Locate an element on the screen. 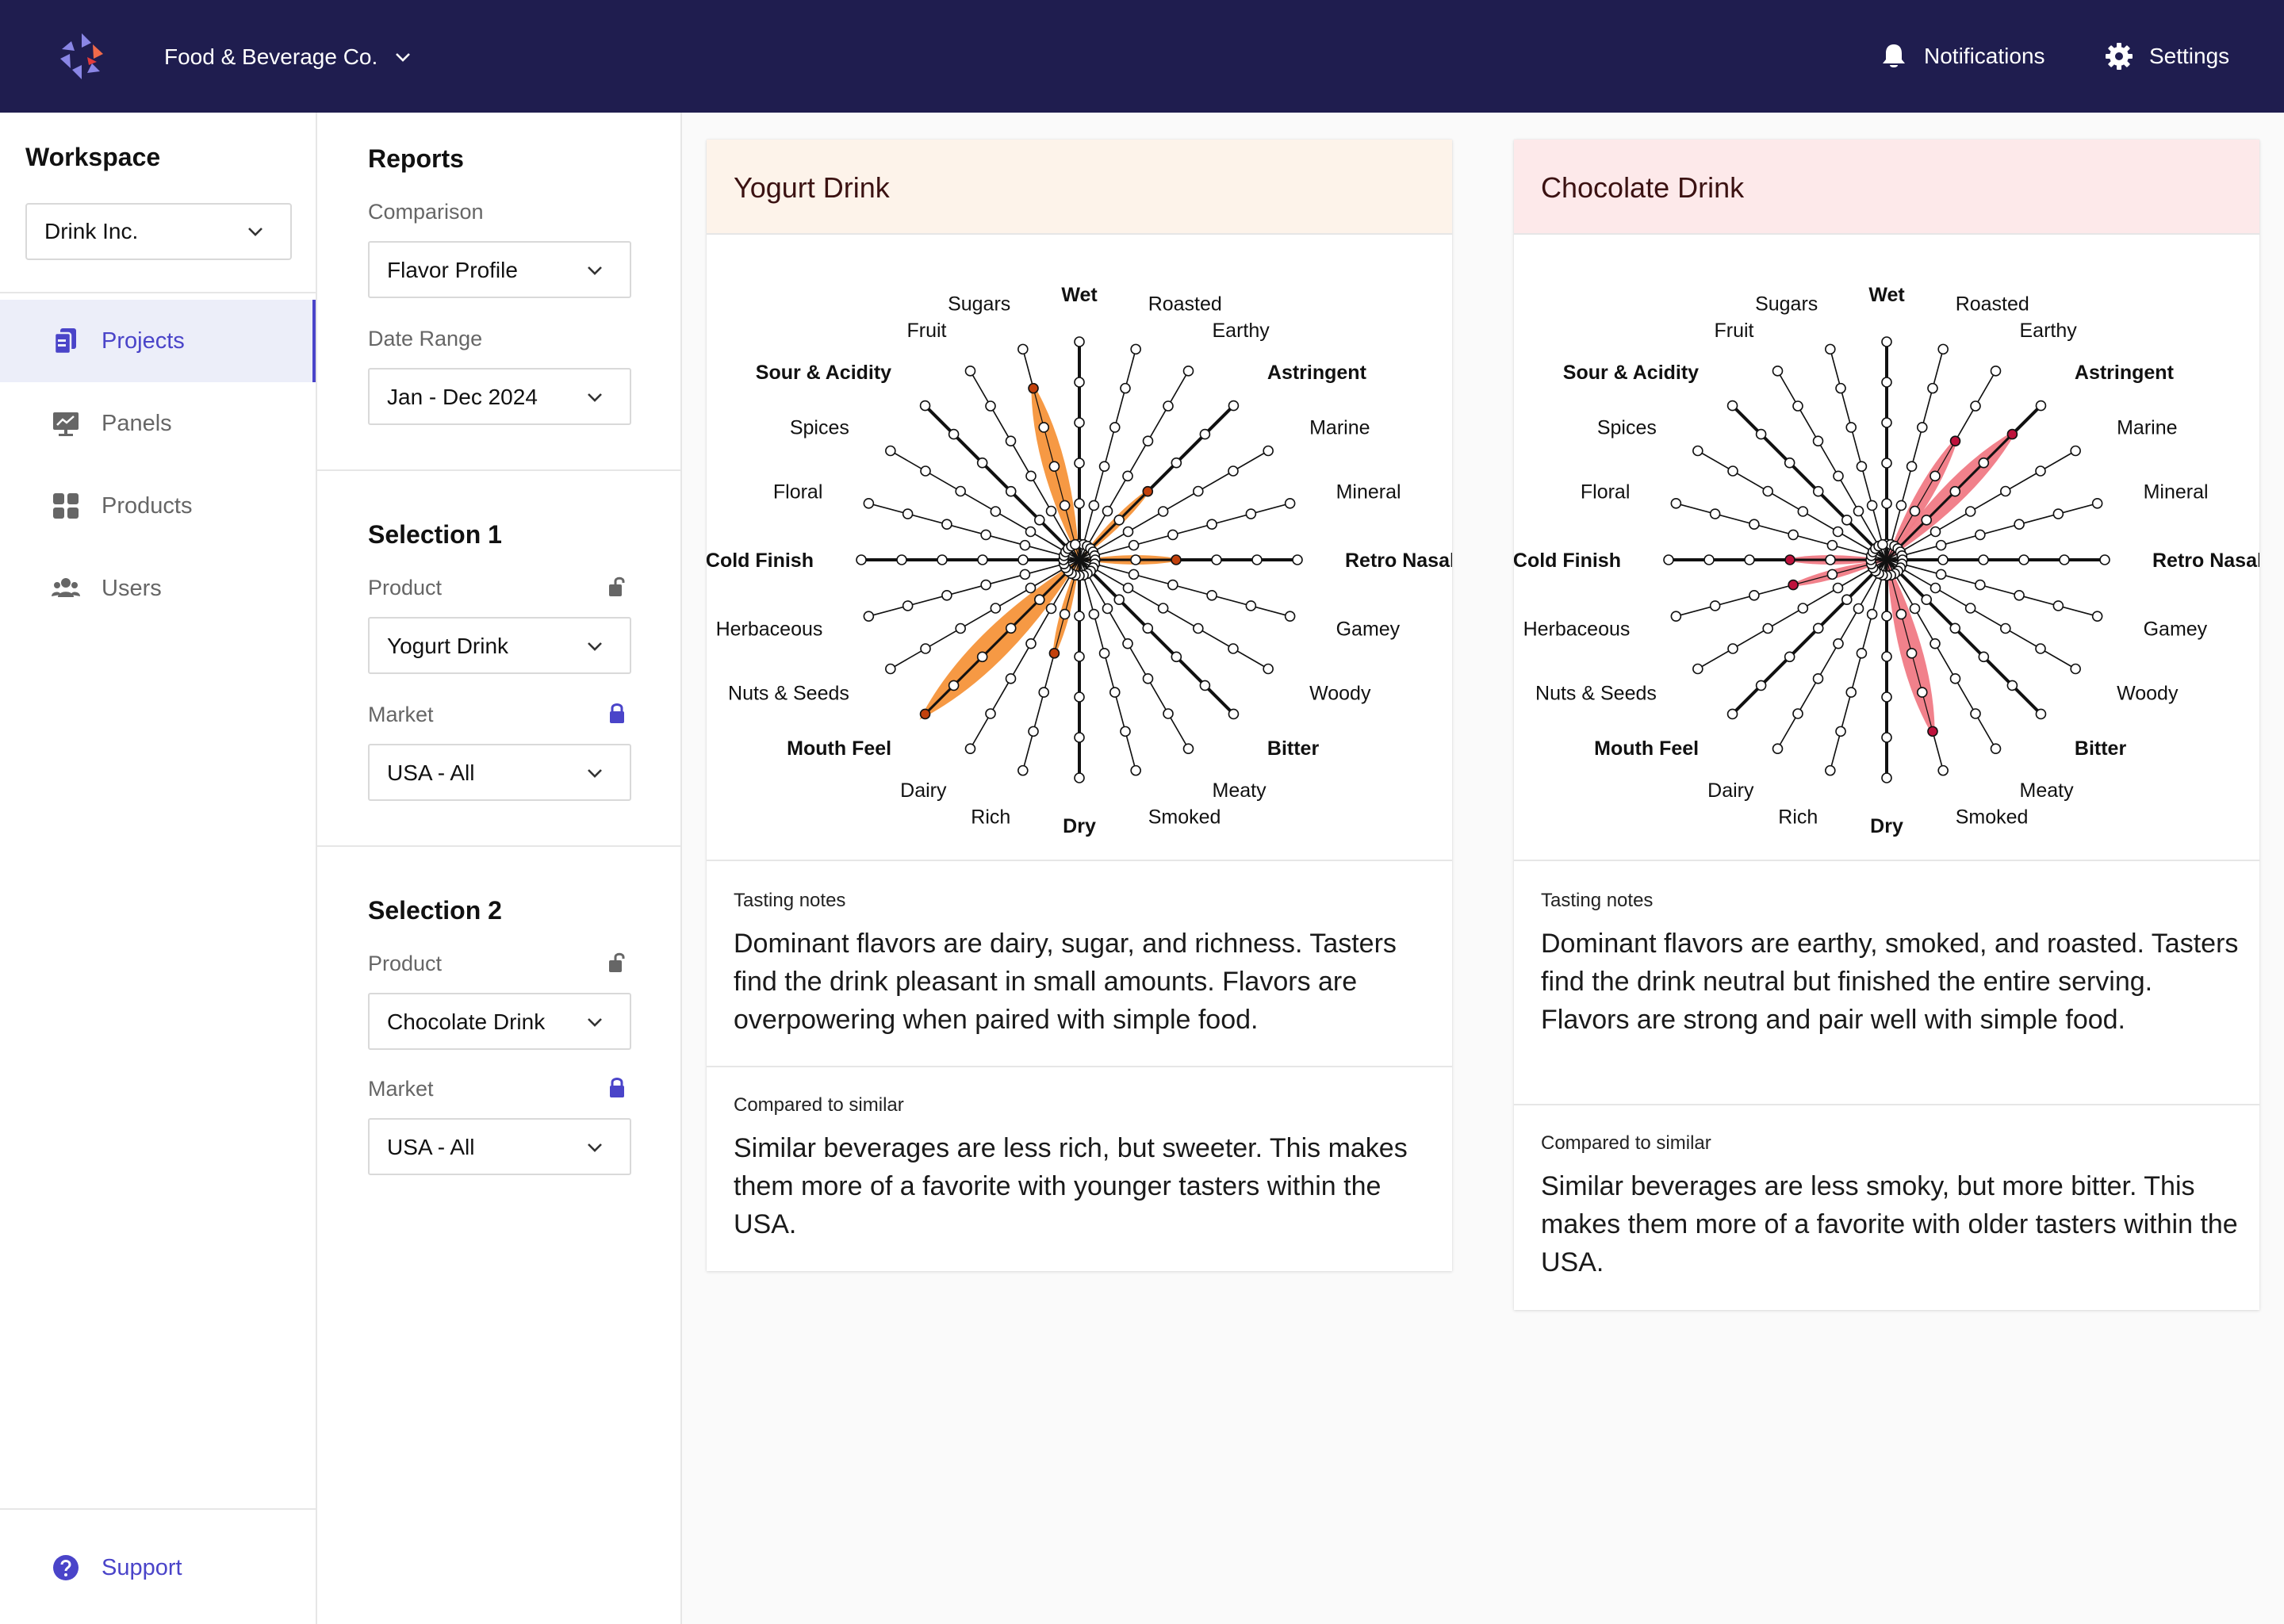 The height and width of the screenshot is (1624, 2284). radar-category-label: Cold Finish is located at coordinates (1567, 561).